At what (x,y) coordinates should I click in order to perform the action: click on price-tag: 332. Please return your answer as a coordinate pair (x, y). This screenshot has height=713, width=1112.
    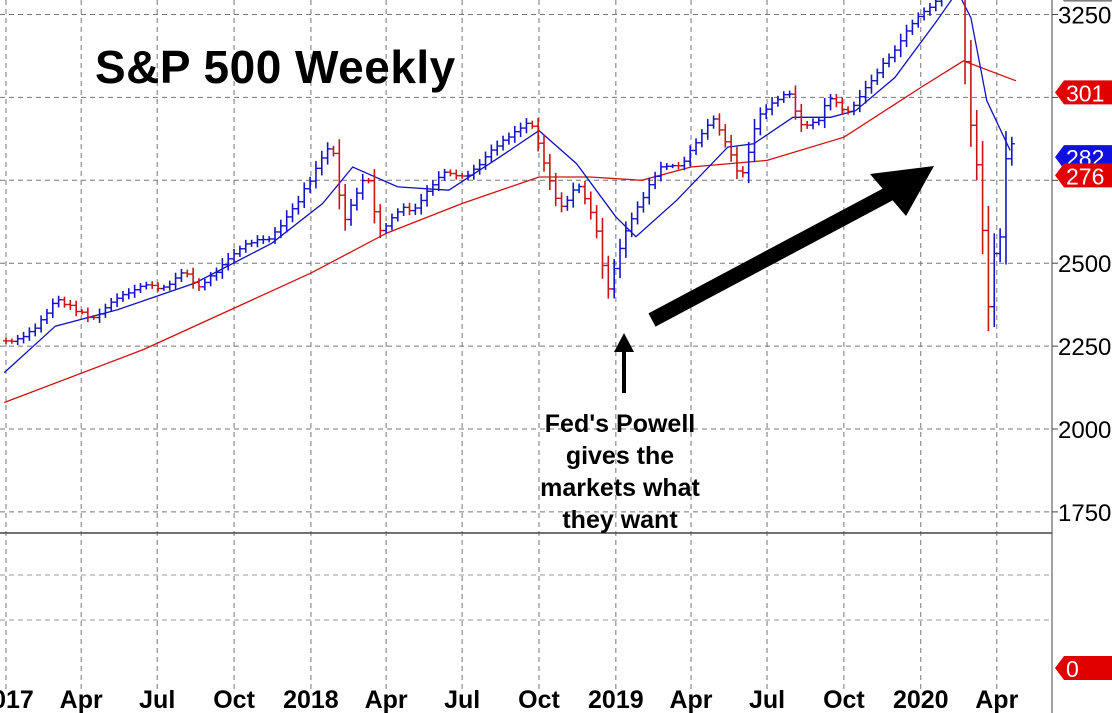
    Looking at the image, I should click on (1087, 2).